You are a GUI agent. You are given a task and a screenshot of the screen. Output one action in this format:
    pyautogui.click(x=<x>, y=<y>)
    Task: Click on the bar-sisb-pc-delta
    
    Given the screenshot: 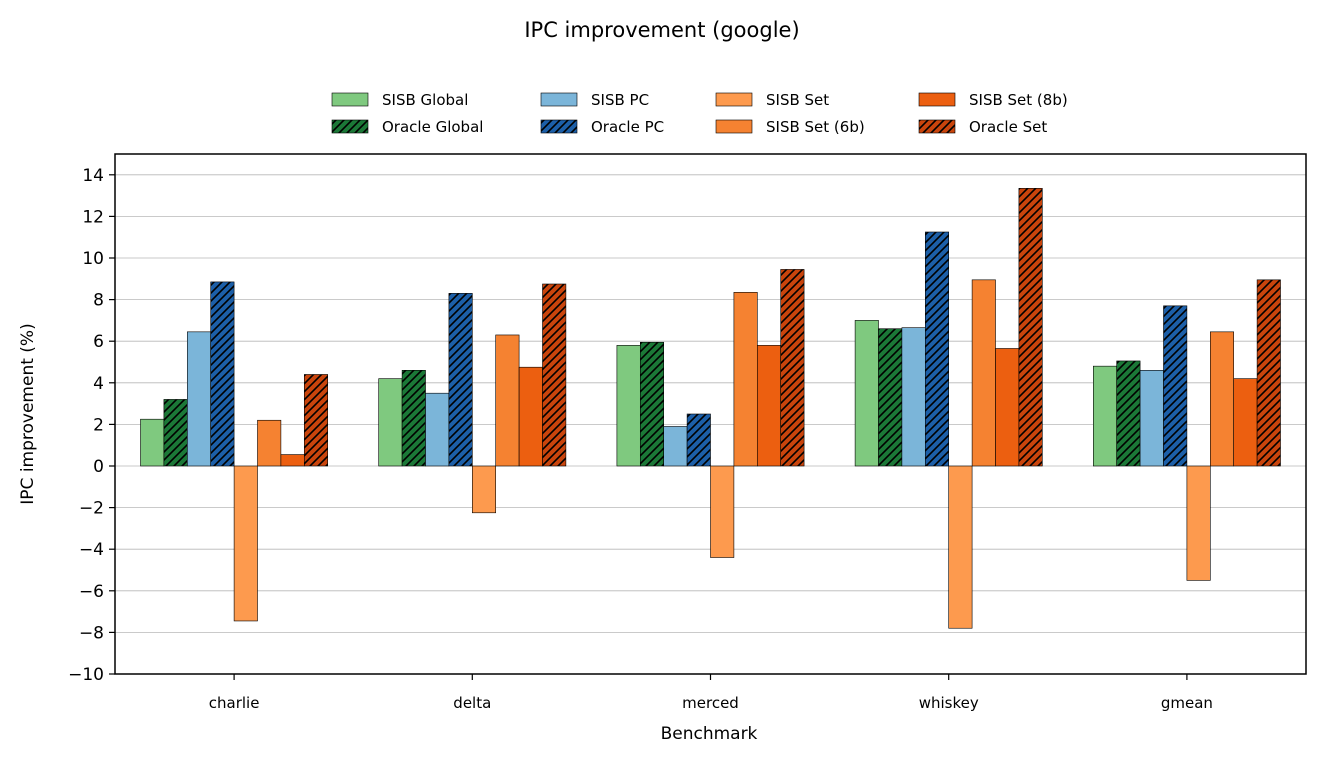 What is the action you would take?
    pyautogui.click(x=437, y=429)
    